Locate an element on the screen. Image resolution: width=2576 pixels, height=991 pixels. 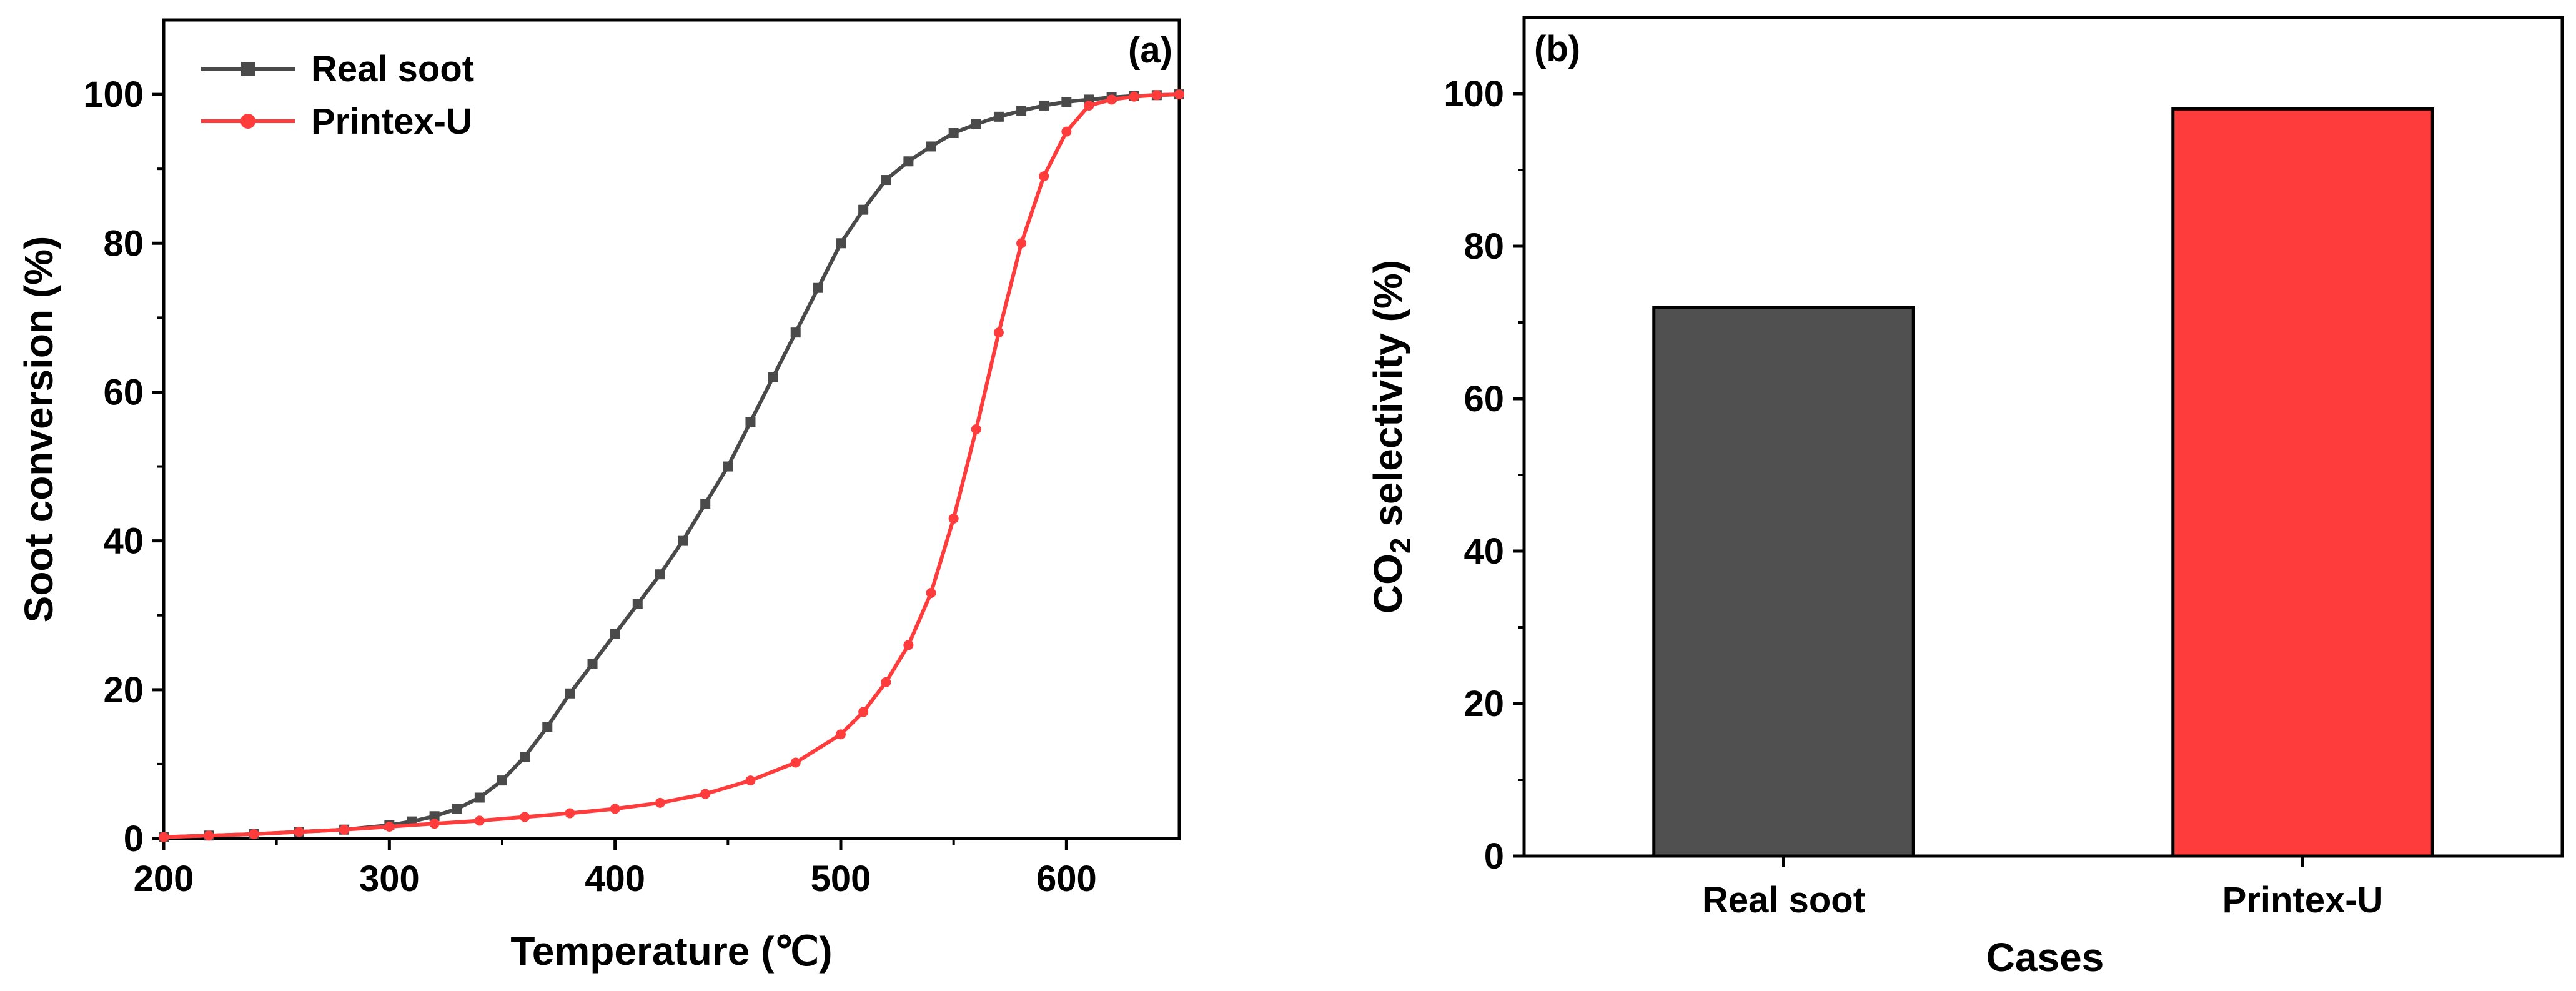
bar-printex-u is located at coordinates (2302, 482).